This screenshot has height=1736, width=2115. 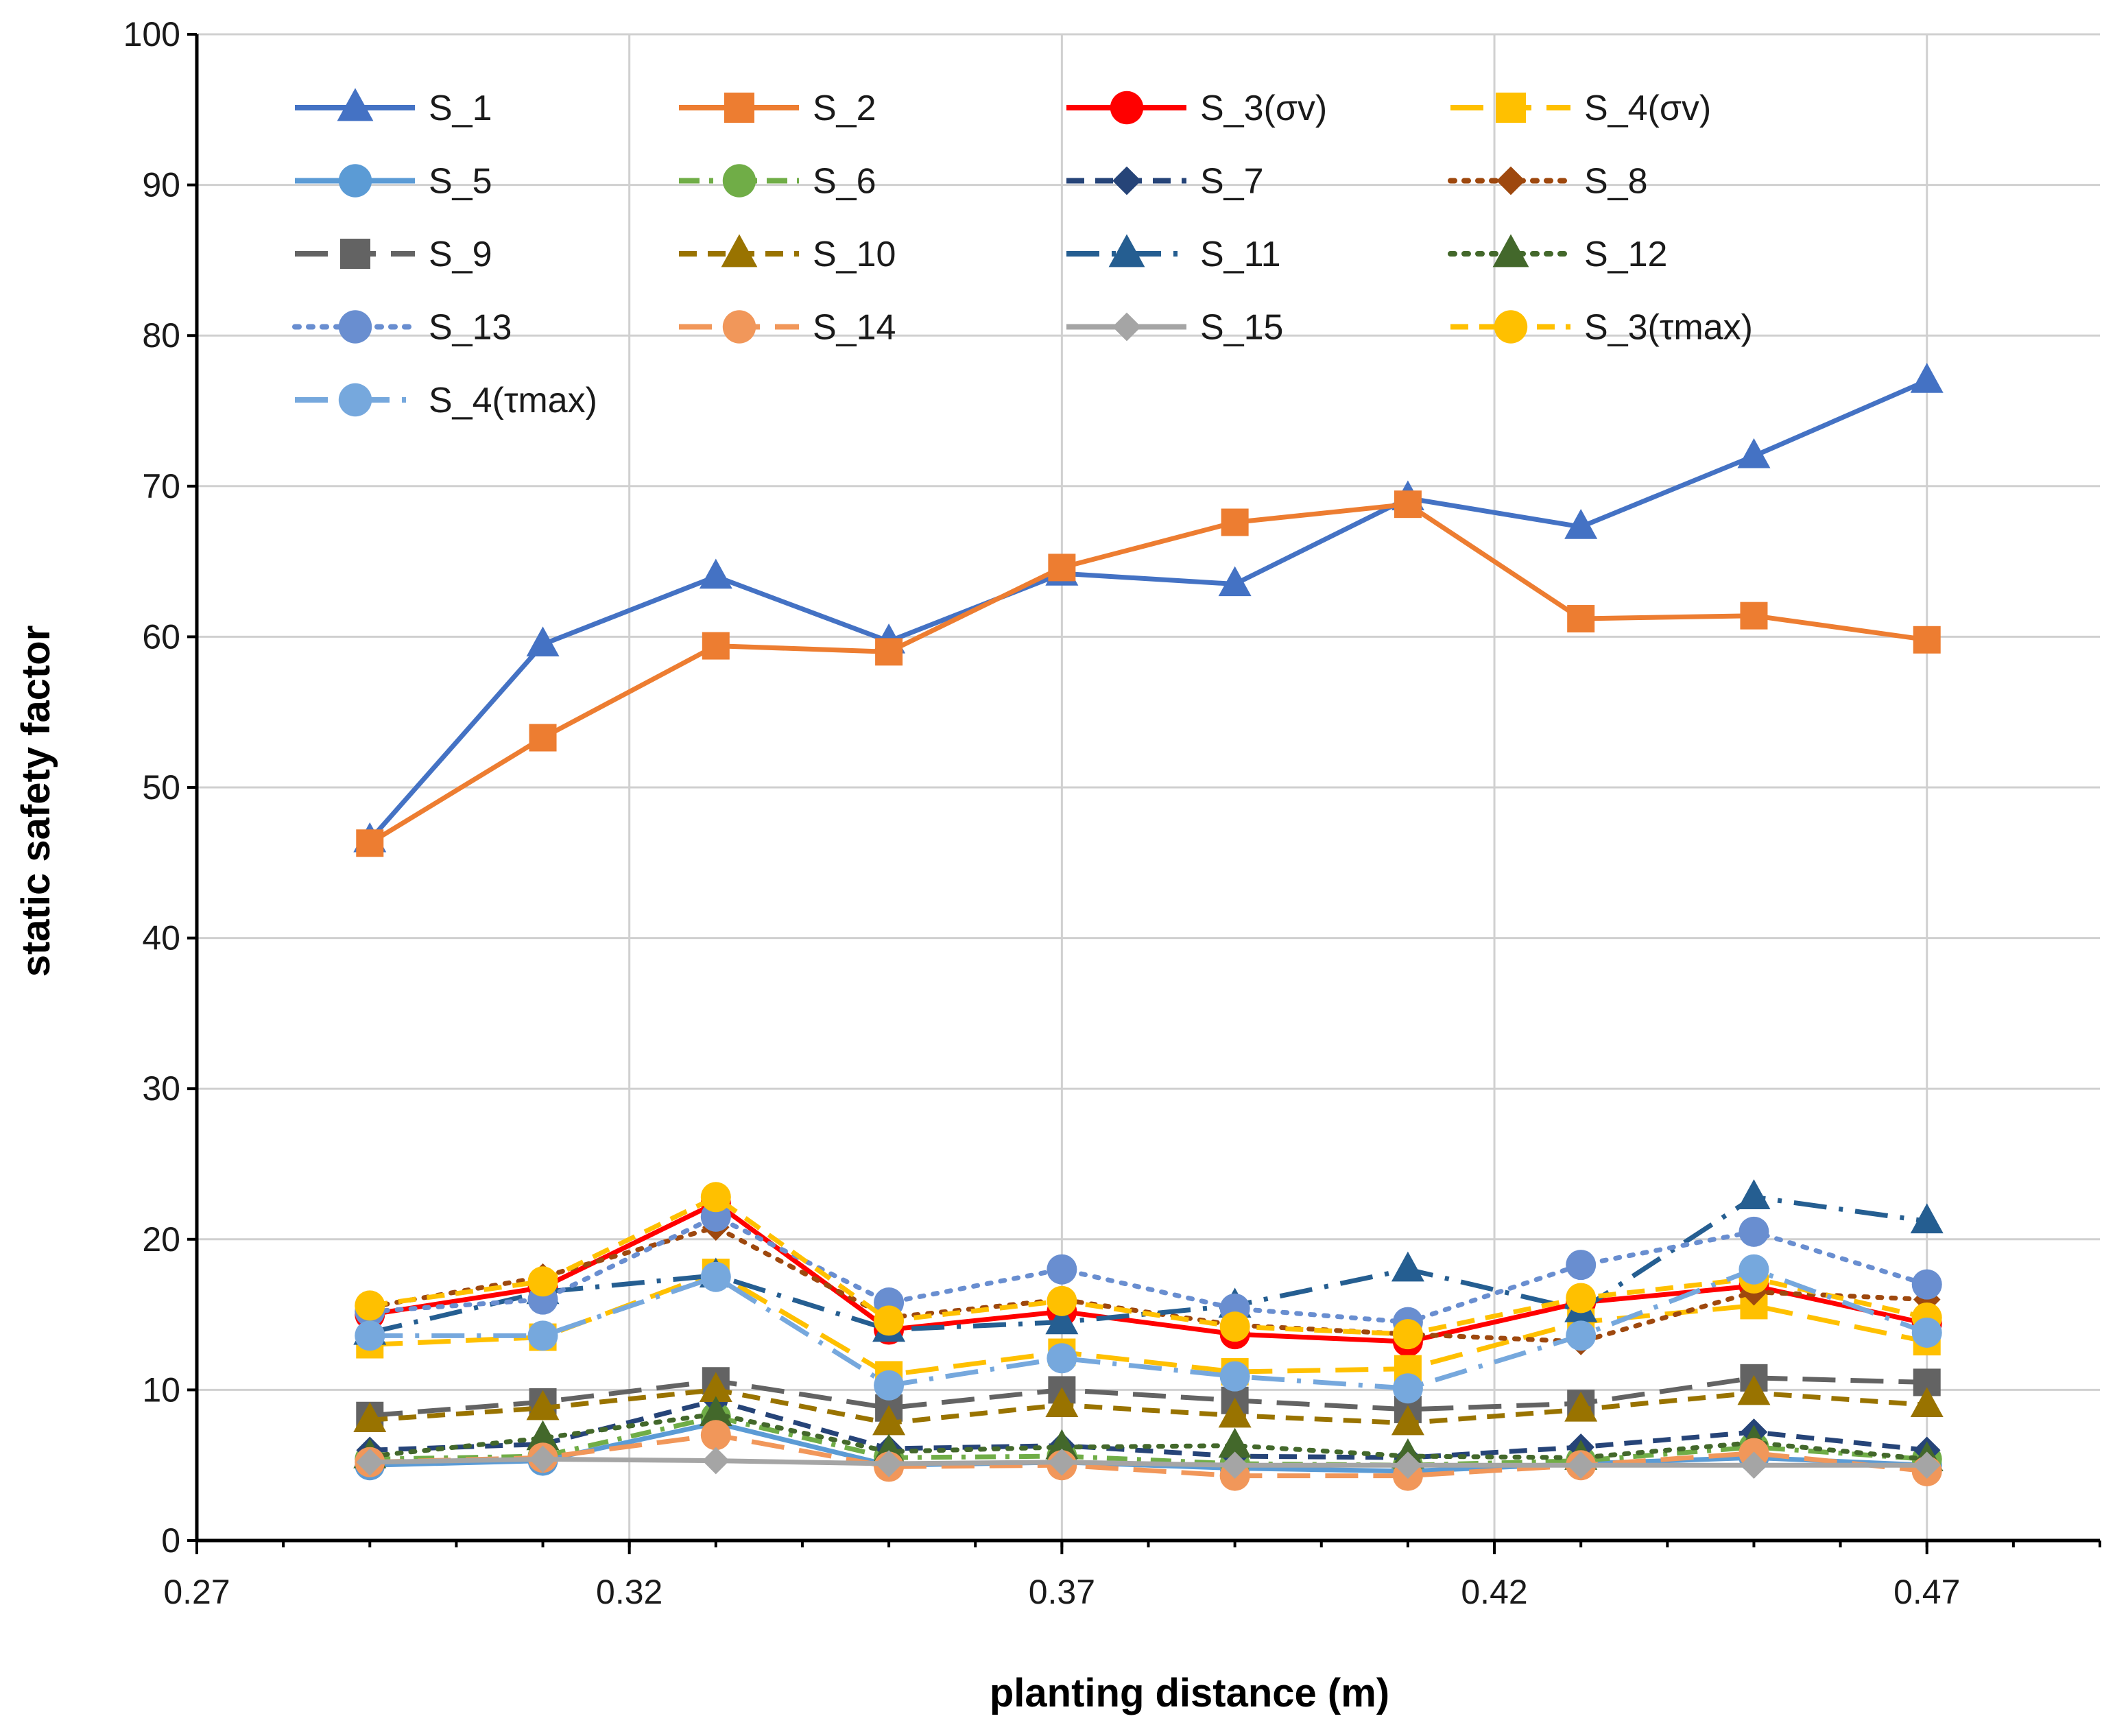 I want to click on y-tick-label: 70, so click(x=161, y=486).